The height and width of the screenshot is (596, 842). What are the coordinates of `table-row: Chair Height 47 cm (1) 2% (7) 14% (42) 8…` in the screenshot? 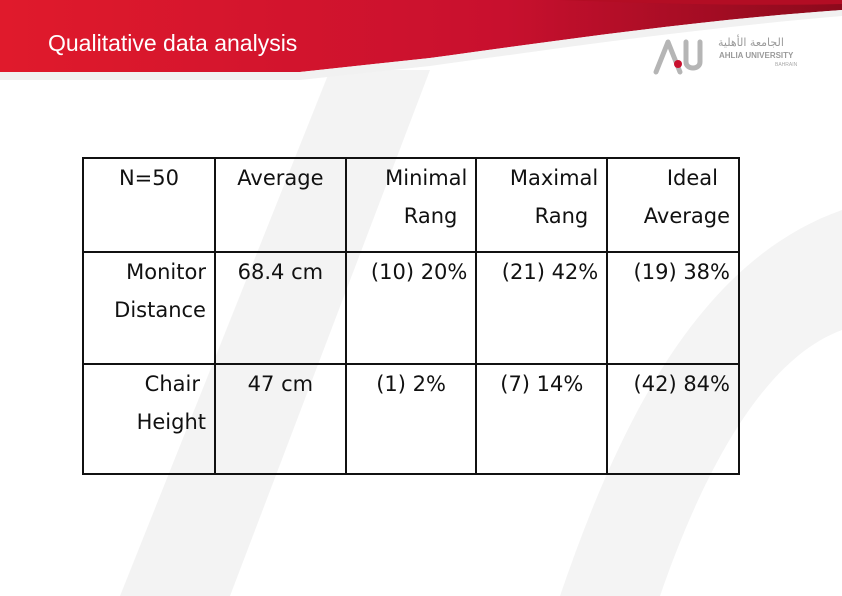 It's located at (411, 419).